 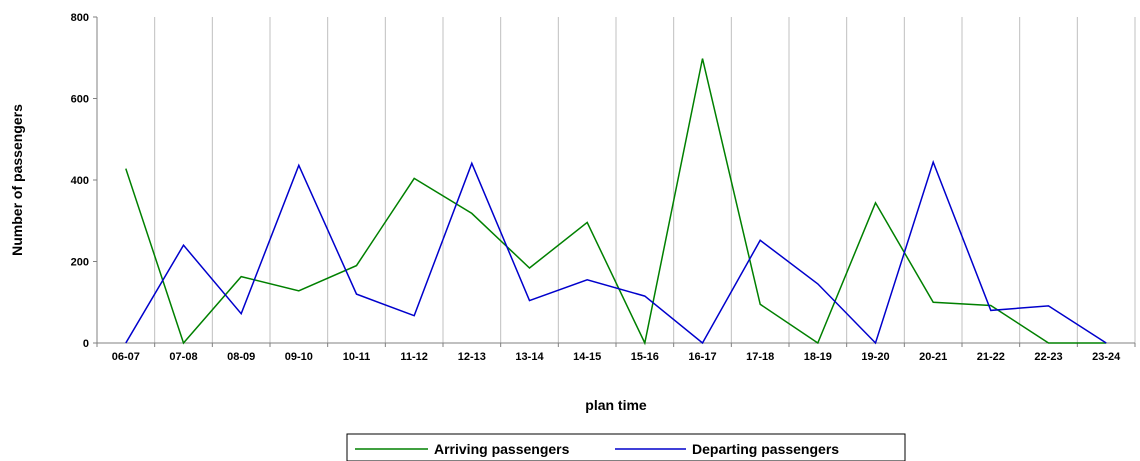 I want to click on x-tick-label: 23-24, so click(x=1106, y=357).